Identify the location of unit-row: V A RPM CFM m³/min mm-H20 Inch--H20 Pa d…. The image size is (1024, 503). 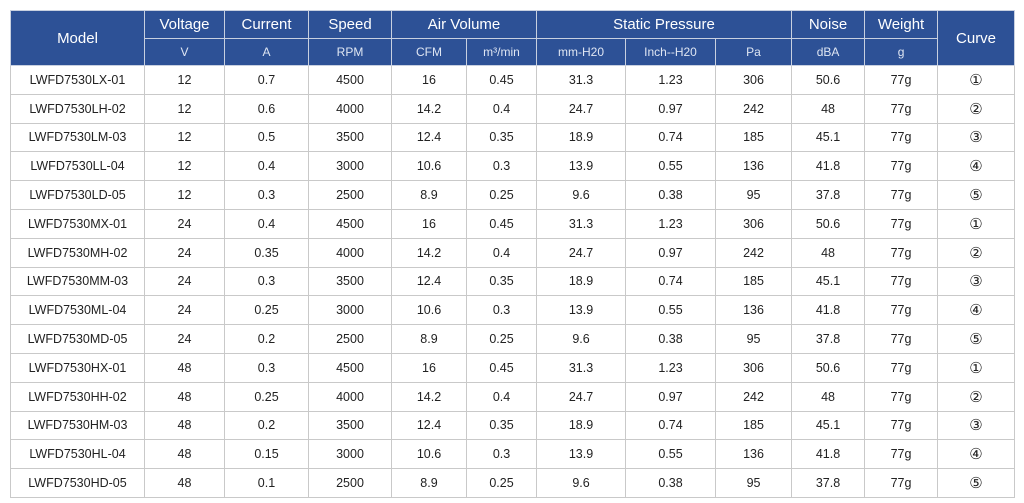
(513, 52).